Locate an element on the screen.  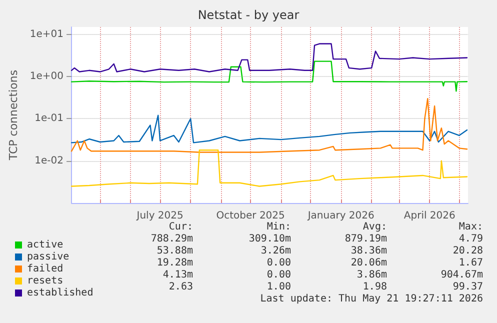
legend-label: resets is located at coordinates (45, 281).